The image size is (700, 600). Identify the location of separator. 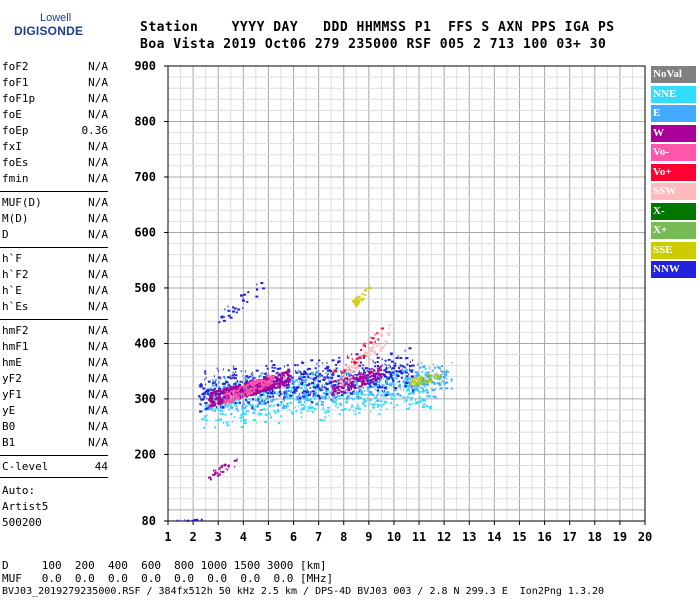
(54, 477).